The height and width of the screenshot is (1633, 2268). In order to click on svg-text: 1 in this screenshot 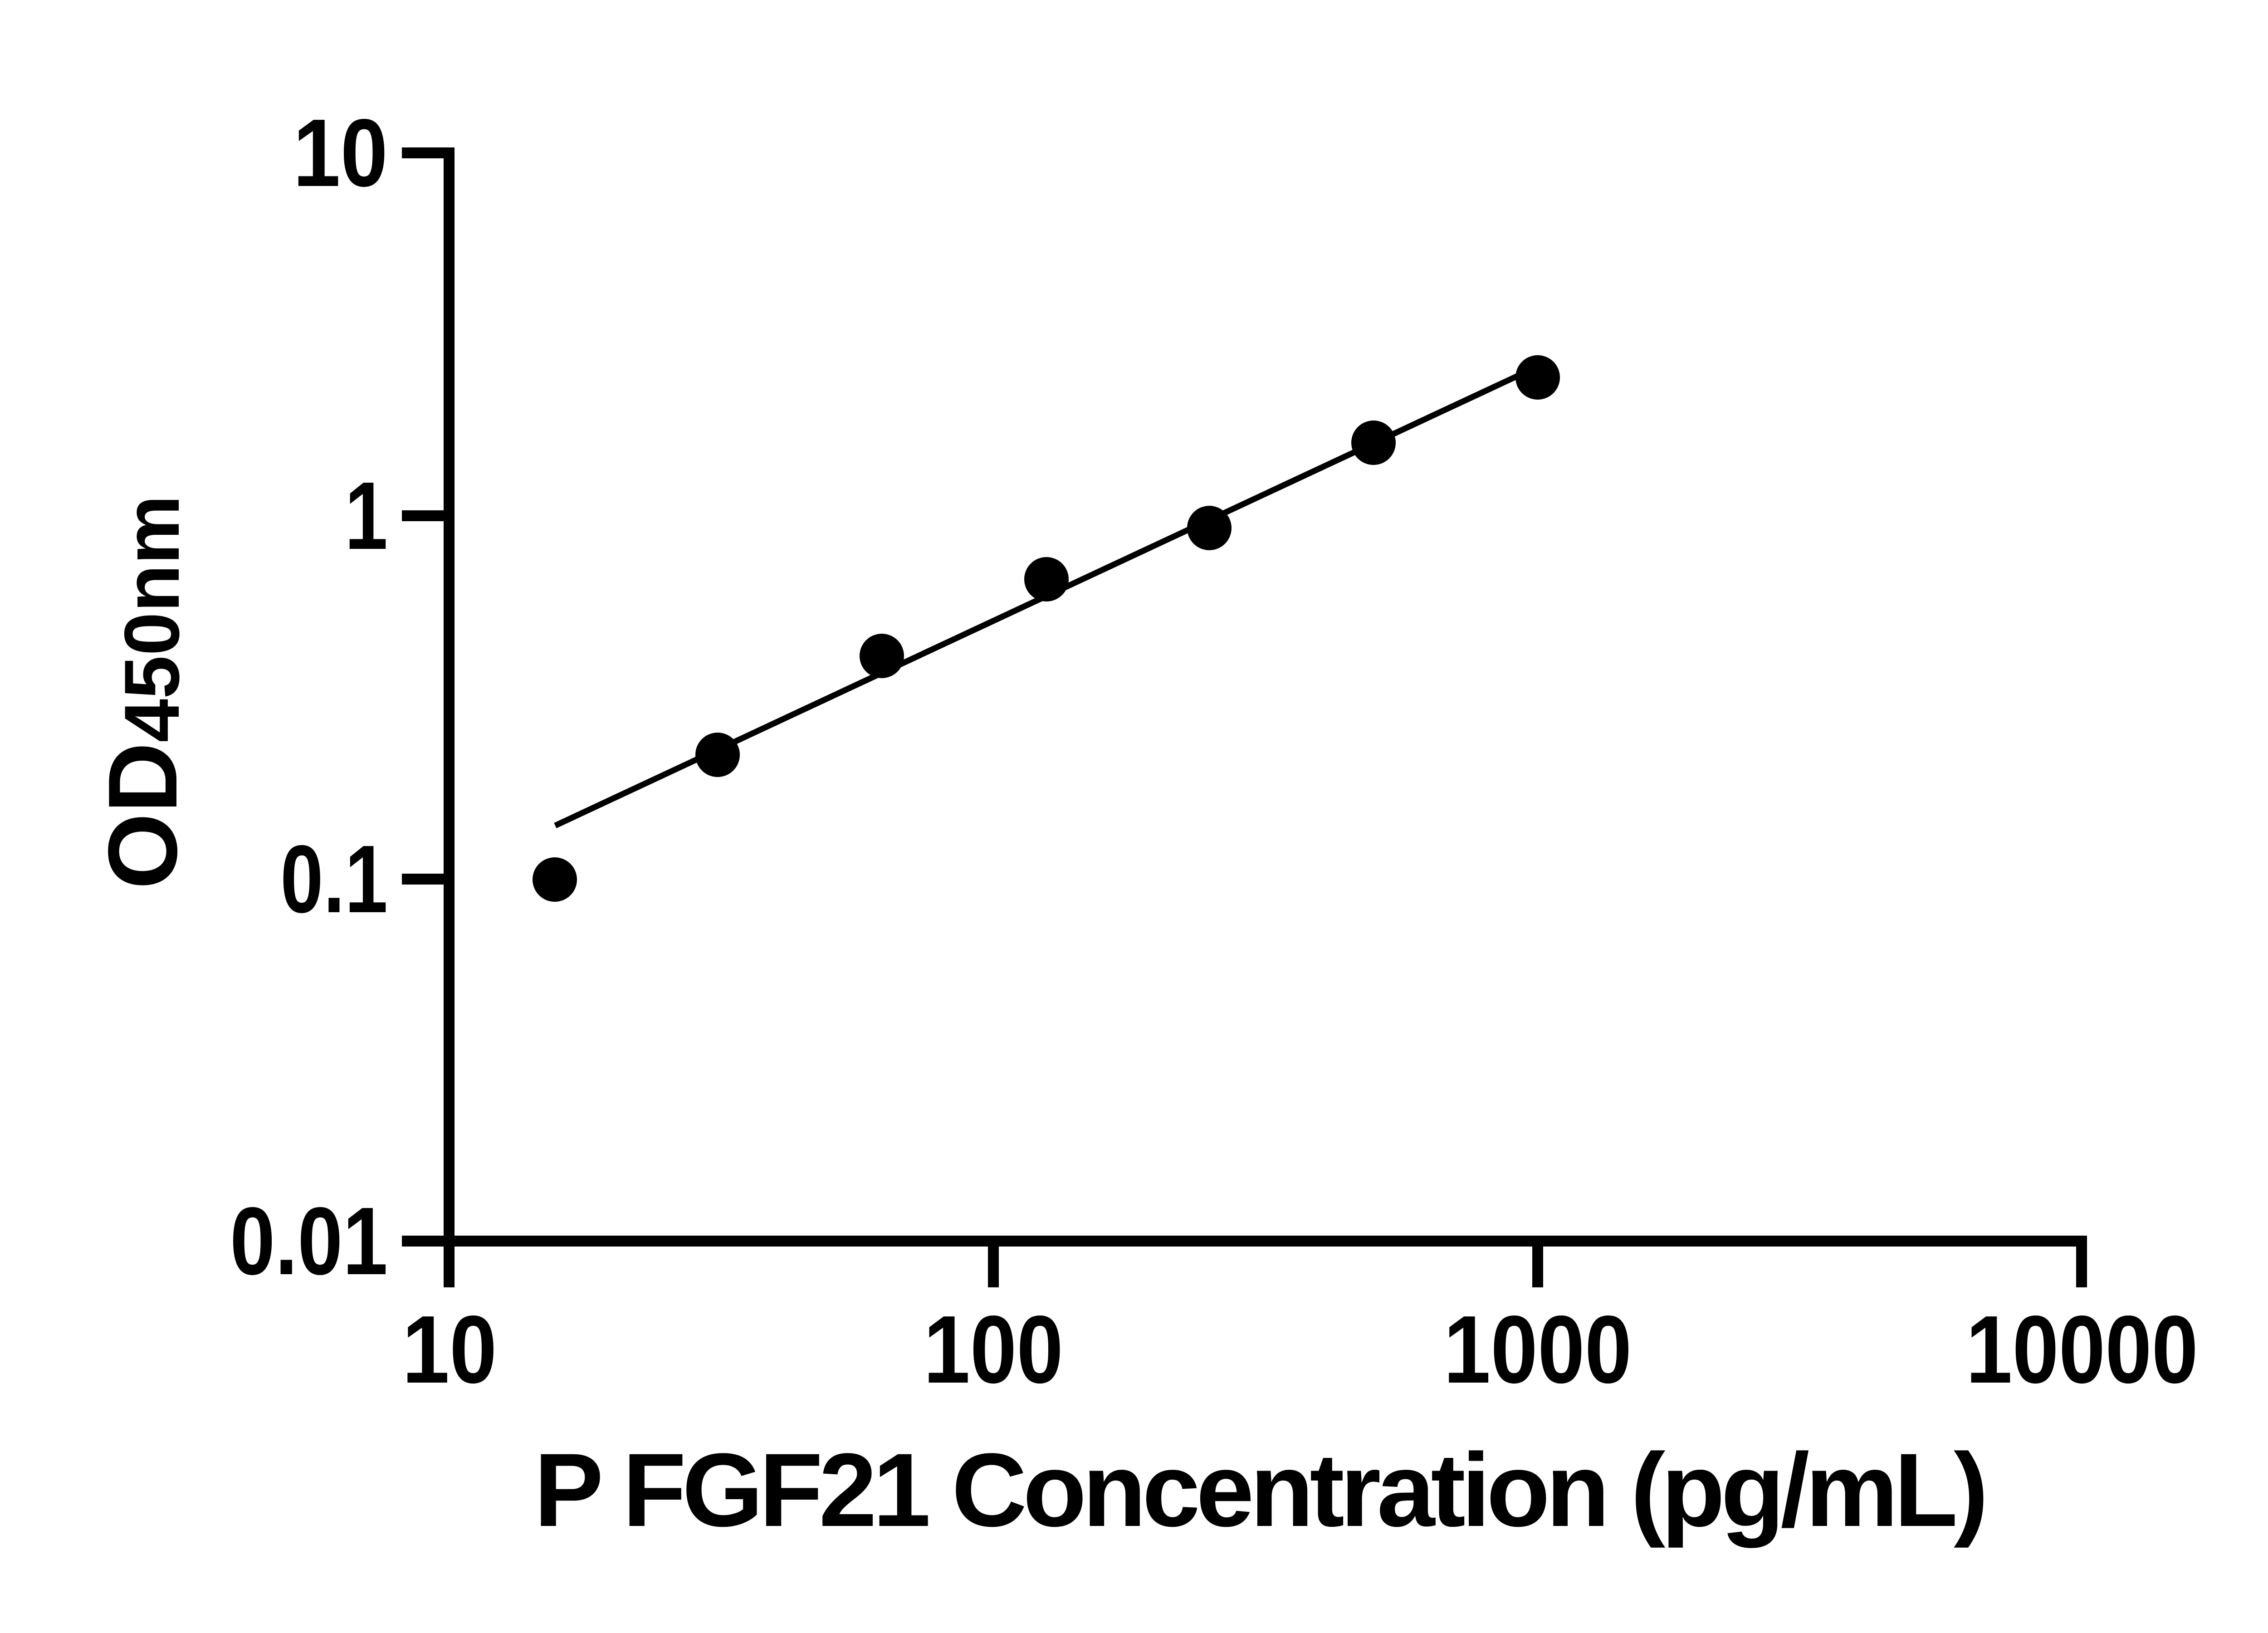, I will do `click(367, 515)`.